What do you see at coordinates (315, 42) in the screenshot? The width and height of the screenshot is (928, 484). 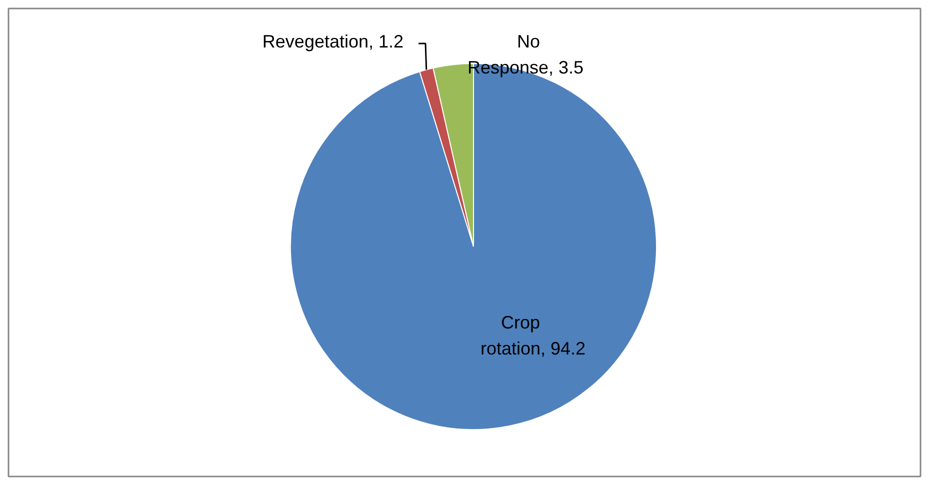 I see `slice-label: Revegetation` at bounding box center [315, 42].